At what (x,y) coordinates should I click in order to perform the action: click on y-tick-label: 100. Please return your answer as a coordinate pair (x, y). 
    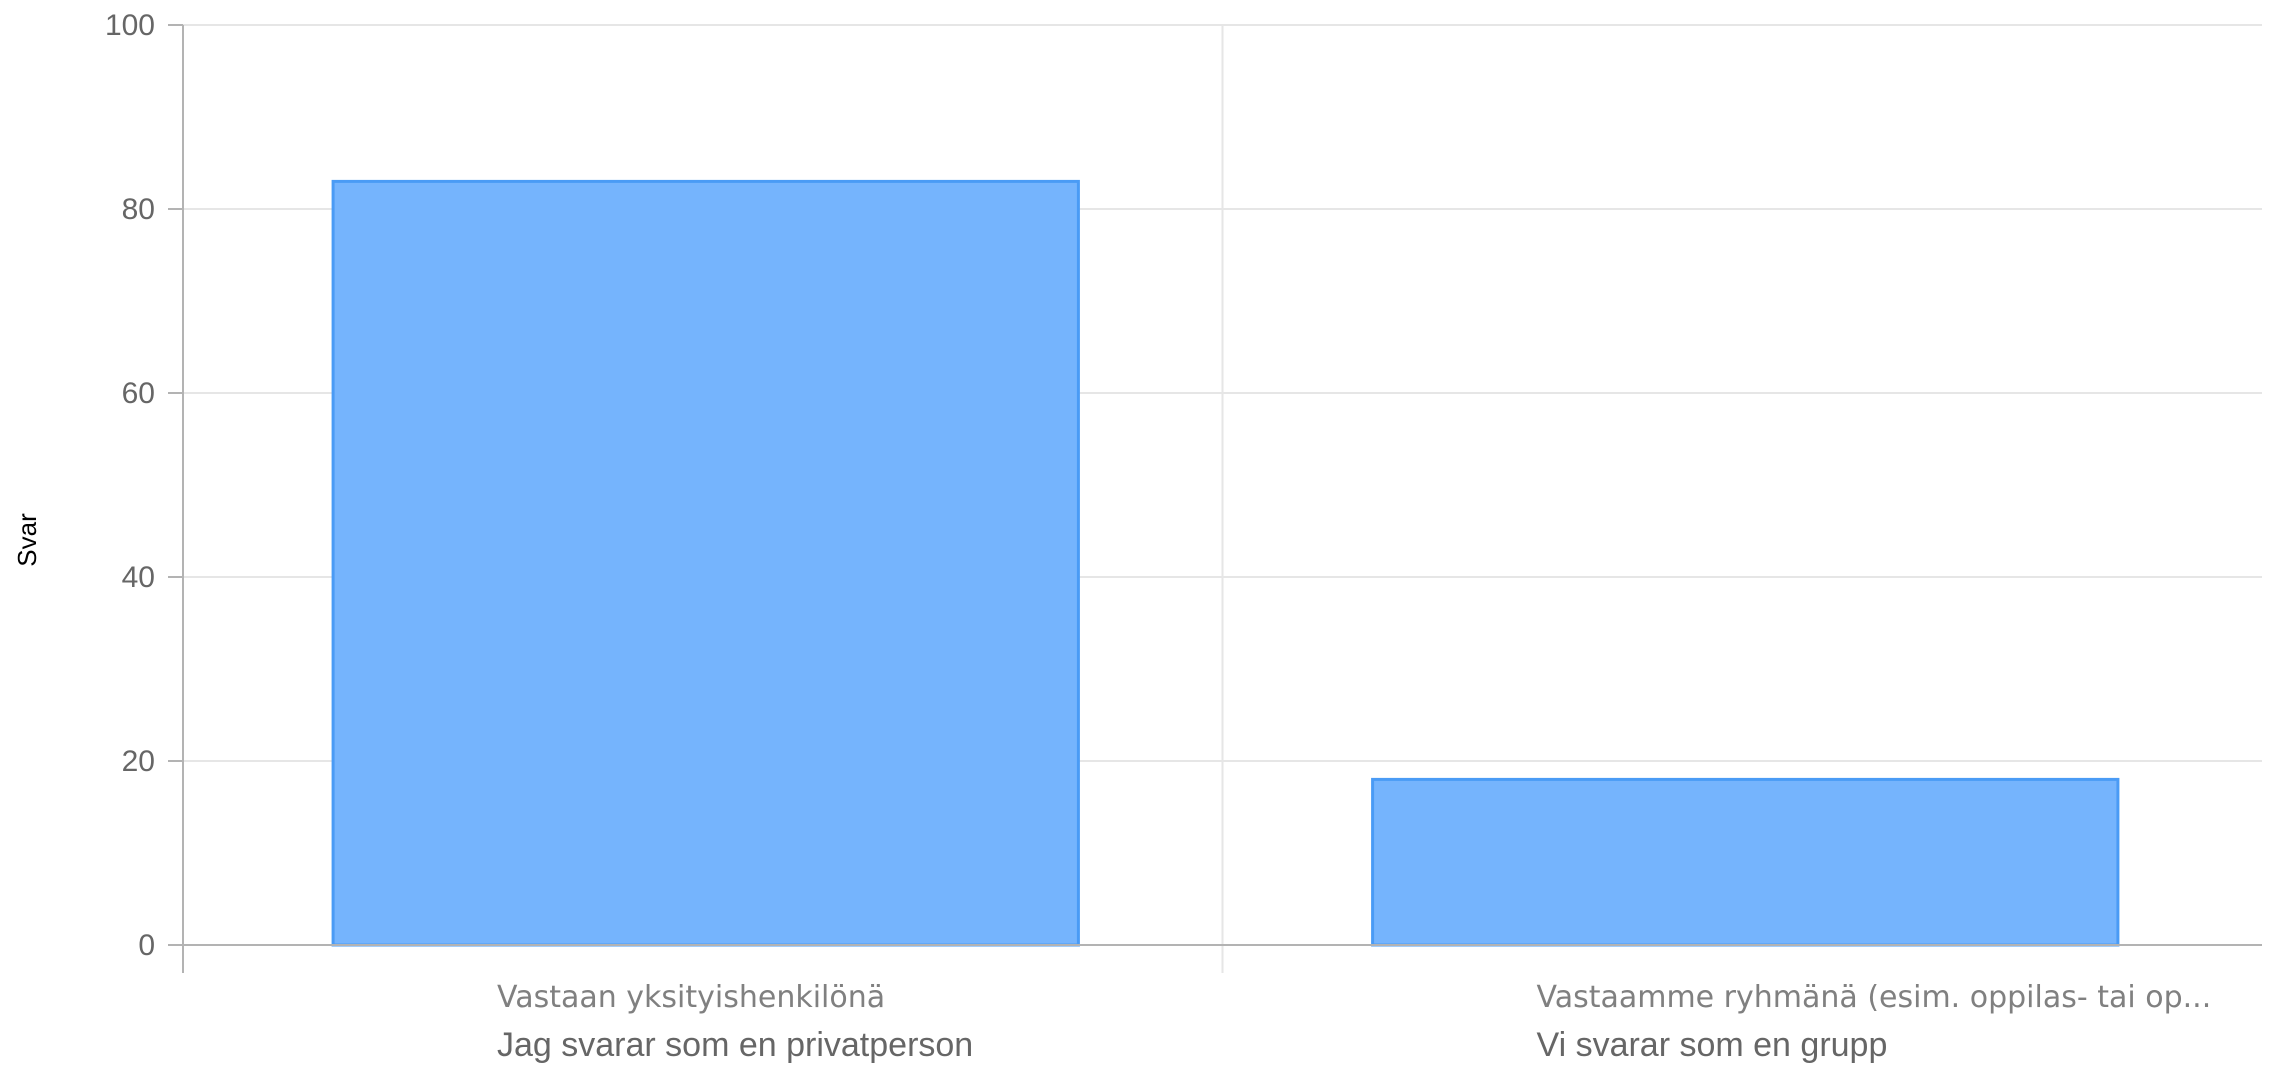
    Looking at the image, I should click on (130, 25).